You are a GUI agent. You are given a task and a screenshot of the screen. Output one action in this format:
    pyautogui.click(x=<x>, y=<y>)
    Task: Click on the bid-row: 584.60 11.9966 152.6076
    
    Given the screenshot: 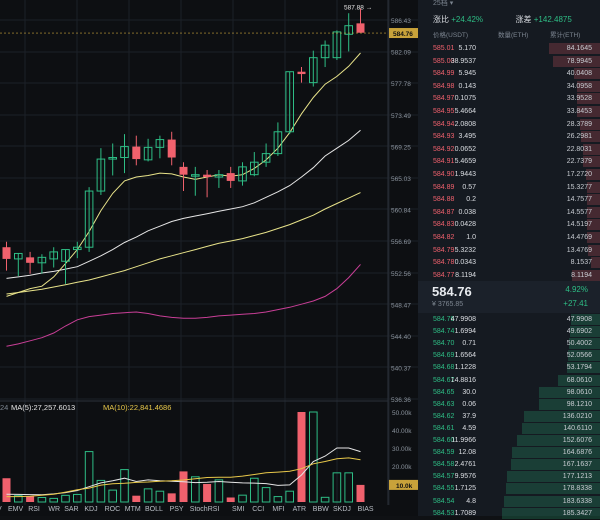 What is the action you would take?
    pyautogui.click(x=509, y=440)
    